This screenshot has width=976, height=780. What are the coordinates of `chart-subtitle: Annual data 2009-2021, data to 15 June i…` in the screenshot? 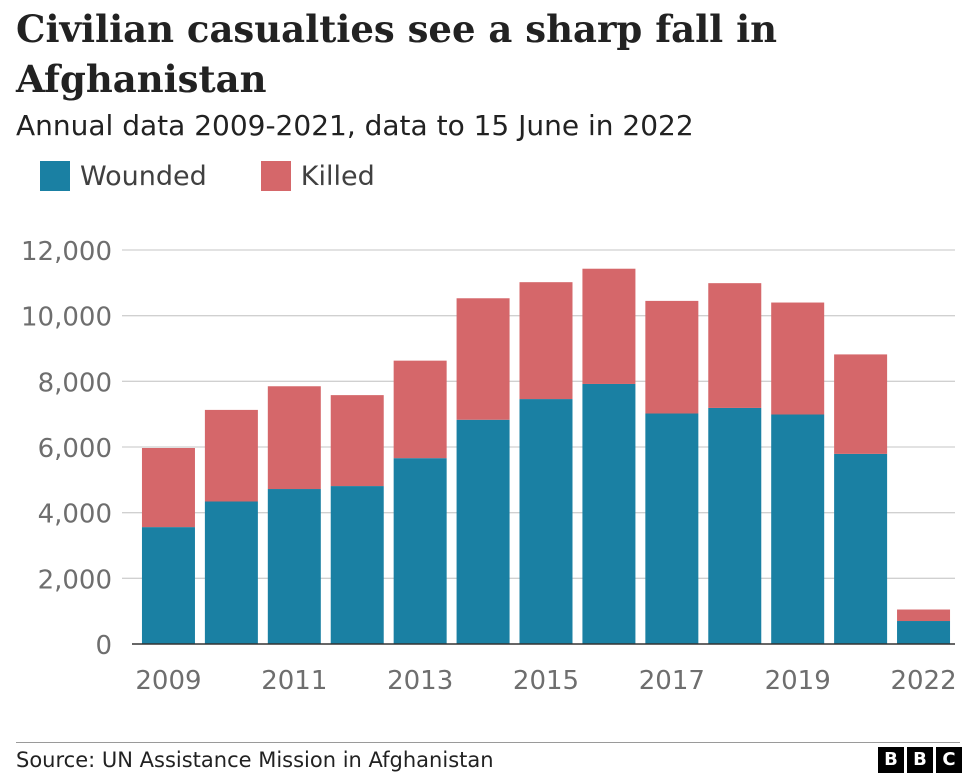 It's located at (355, 125).